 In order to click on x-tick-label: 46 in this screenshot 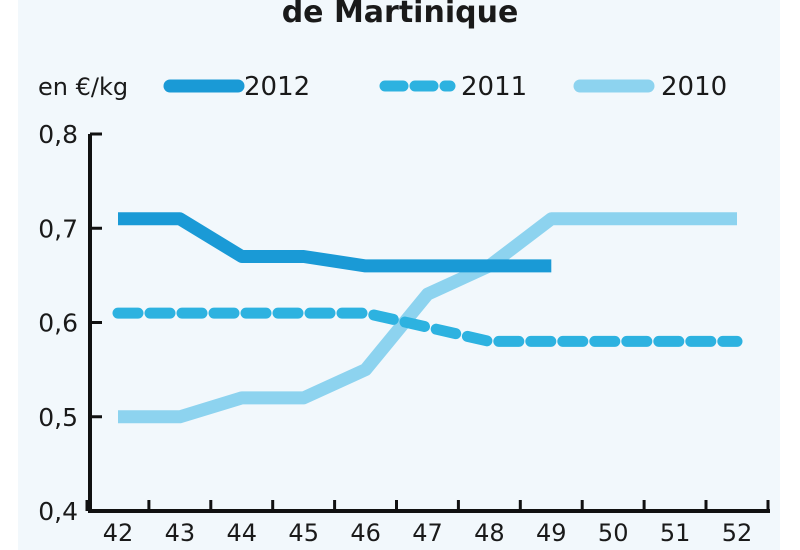, I will do `click(365, 533)`.